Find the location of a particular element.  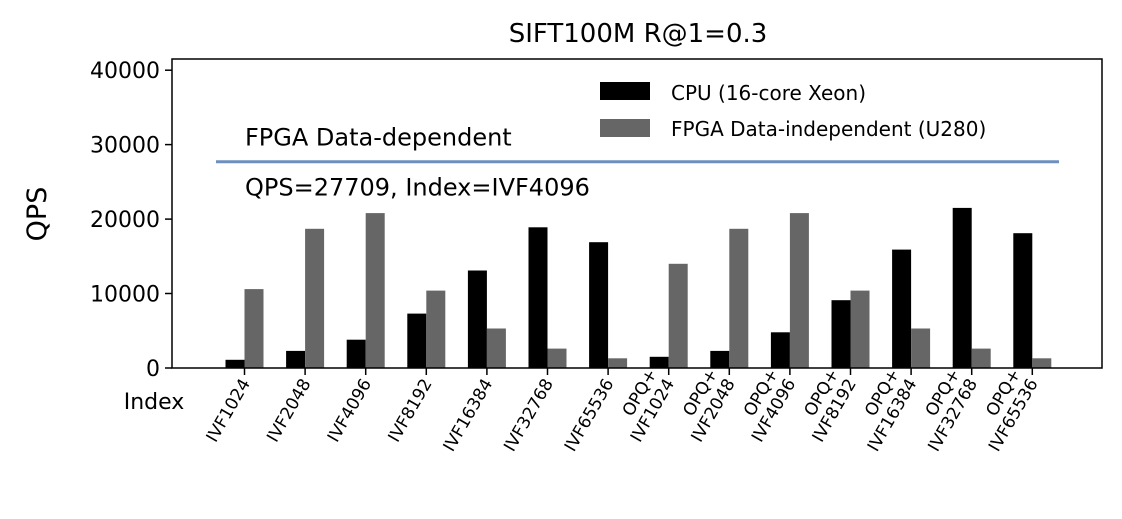

legend-label-cpu: CPU (16-core Xeon) is located at coordinates (768, 93).